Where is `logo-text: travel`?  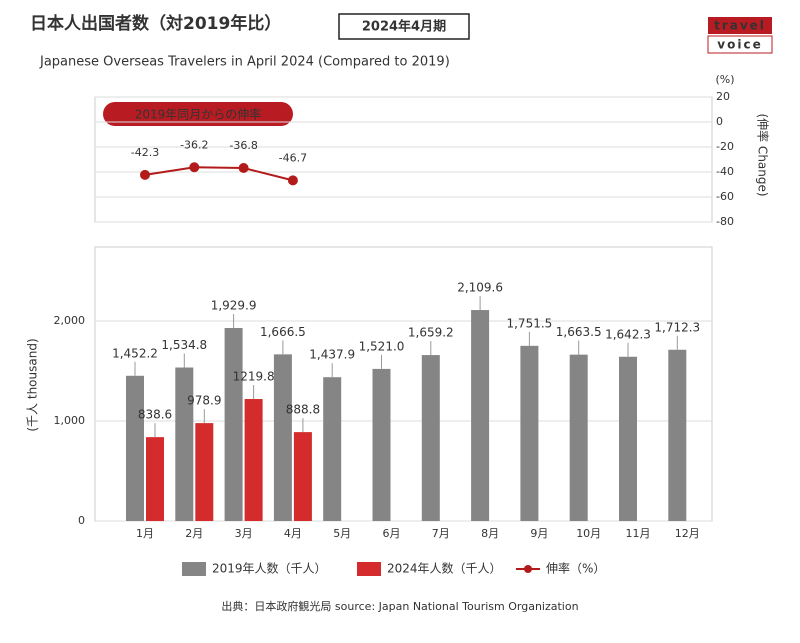 logo-text: travel is located at coordinates (740, 26).